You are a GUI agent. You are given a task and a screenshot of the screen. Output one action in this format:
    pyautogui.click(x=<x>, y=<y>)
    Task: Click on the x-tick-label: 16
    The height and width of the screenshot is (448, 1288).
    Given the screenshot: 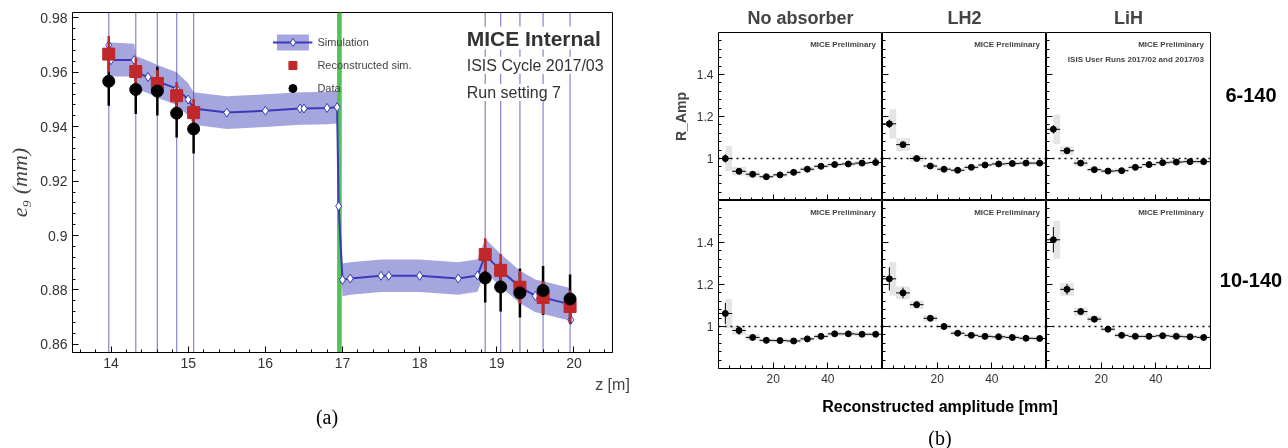 What is the action you would take?
    pyautogui.click(x=265, y=362)
    